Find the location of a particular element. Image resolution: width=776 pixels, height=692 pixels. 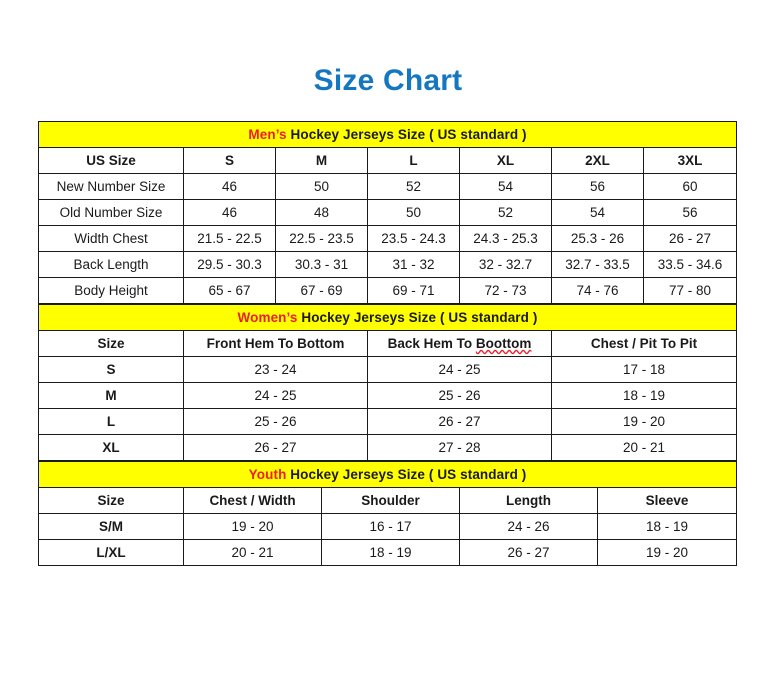

mens-cell-4-2: 69 - 71 is located at coordinates (413, 290).